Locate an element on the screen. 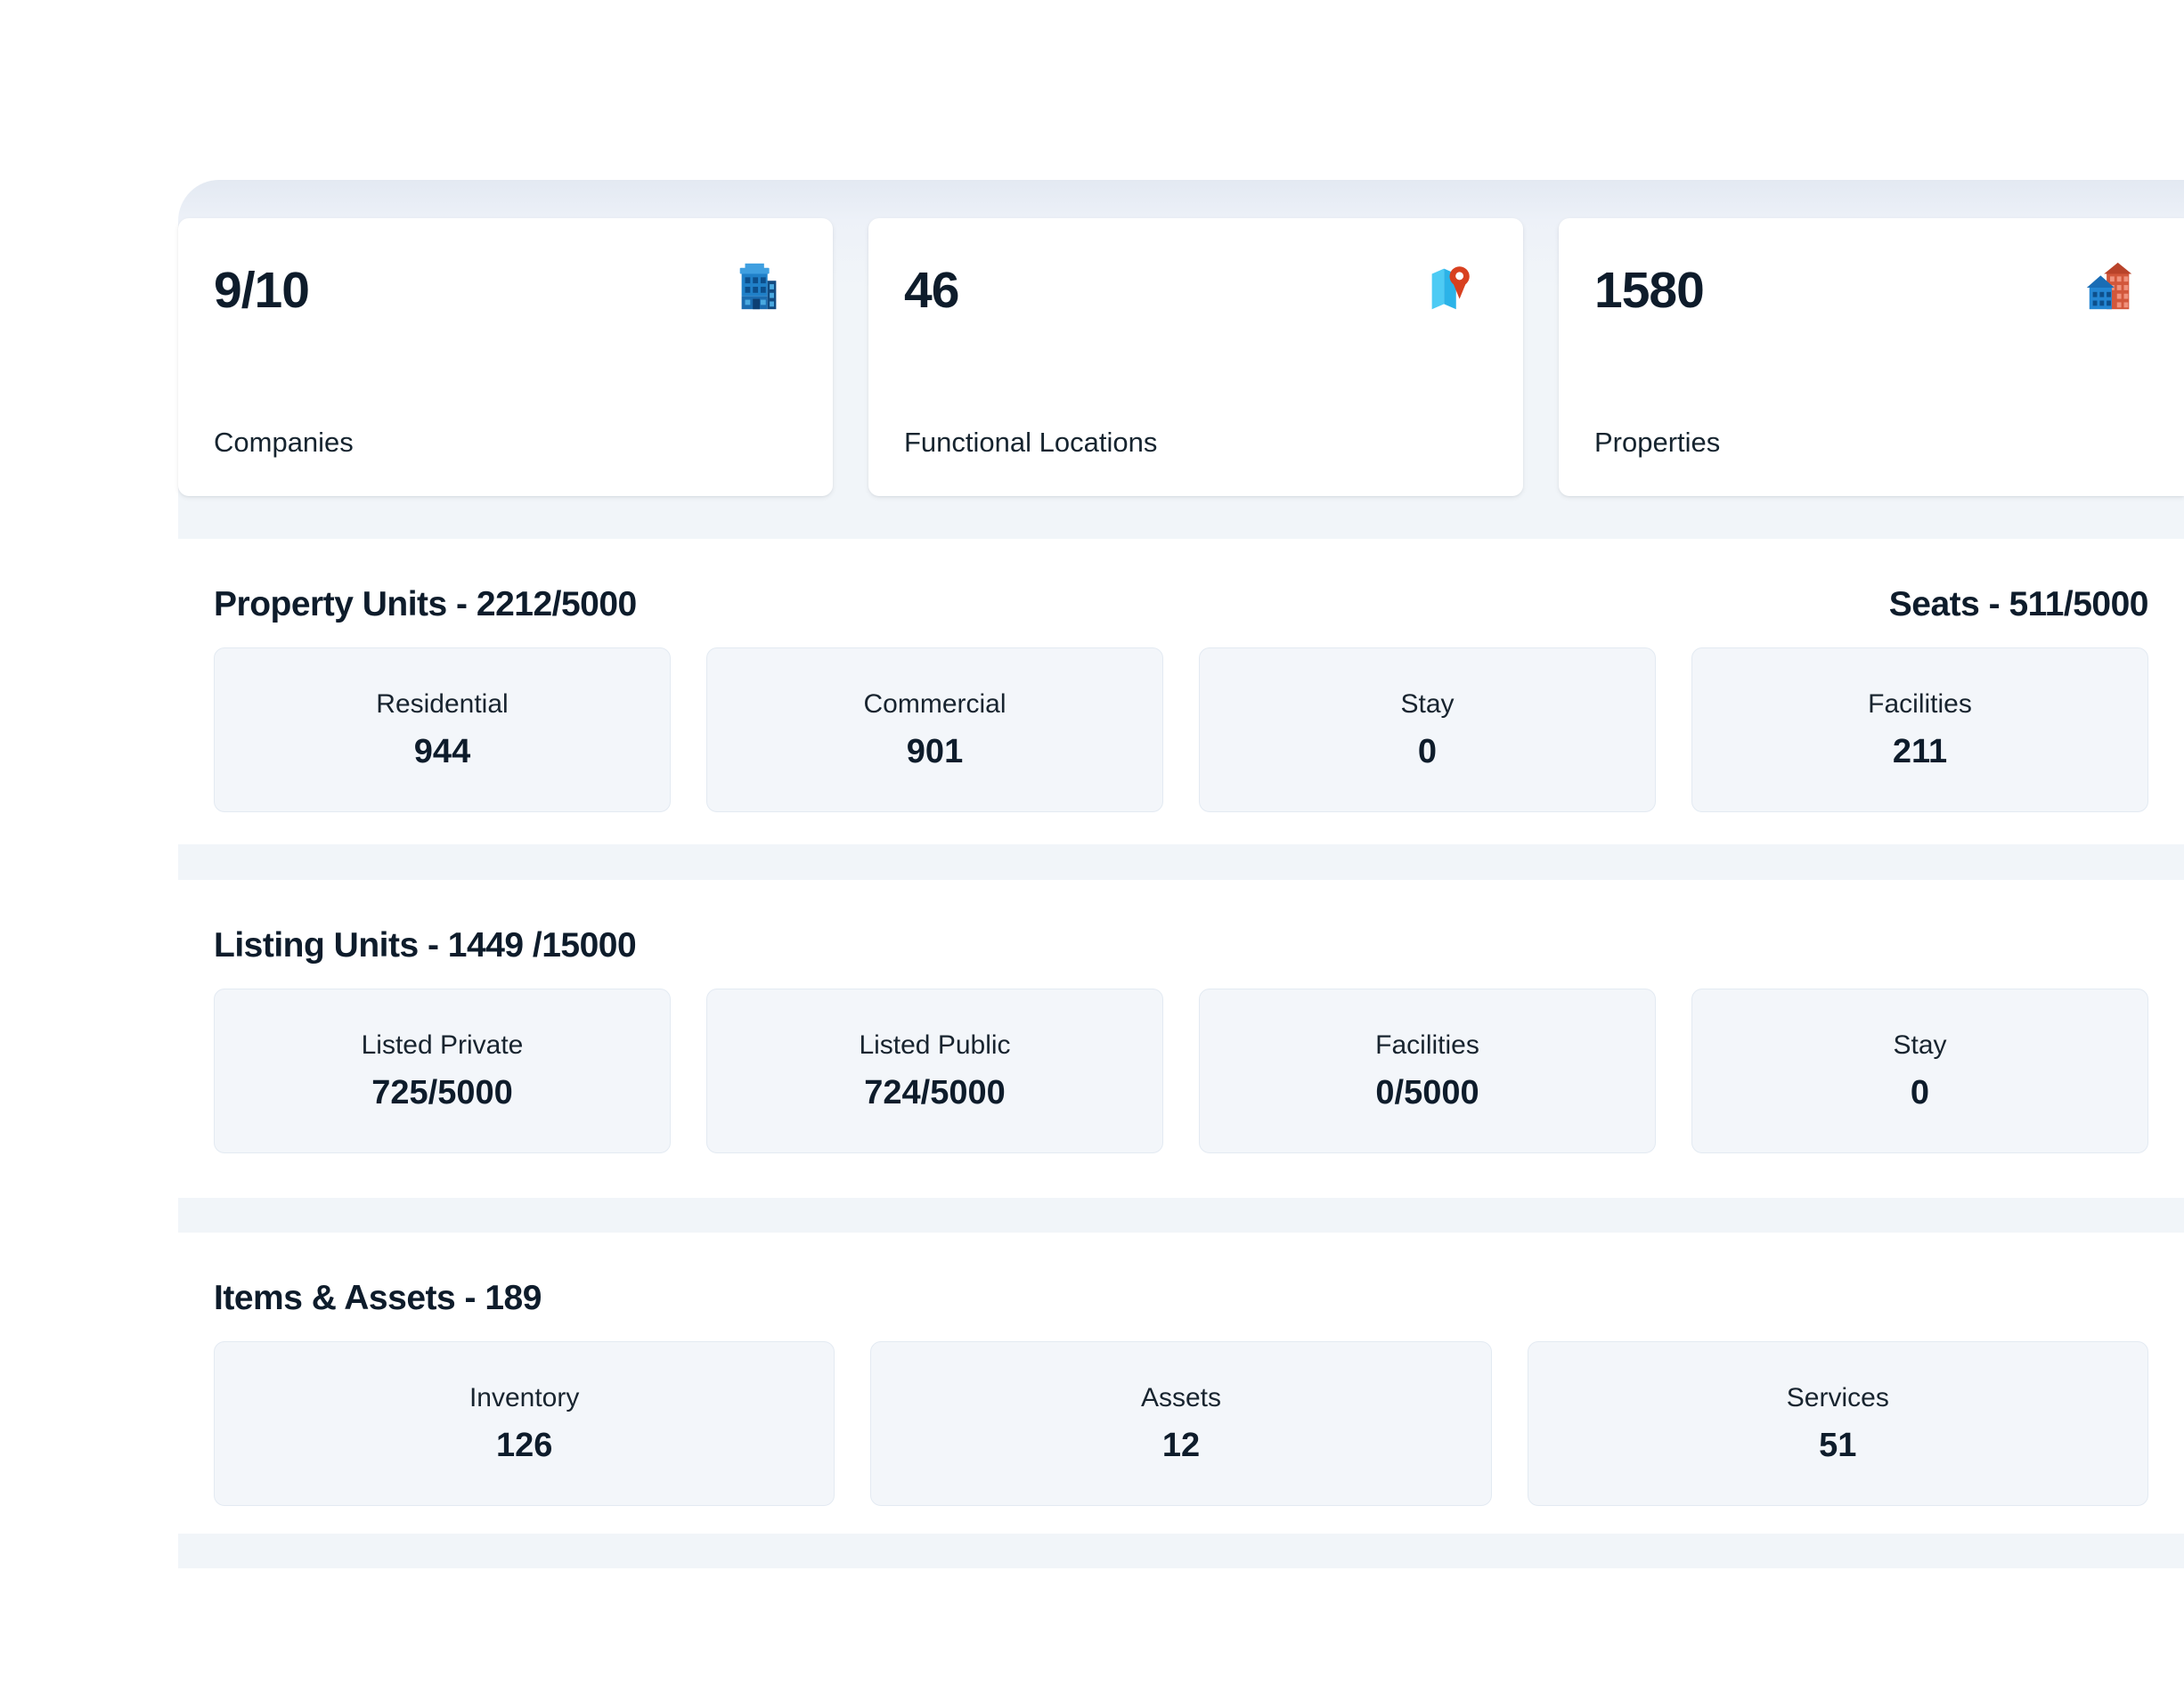 This screenshot has height=1685, width=2184. metric-value: 126 is located at coordinates (524, 1445).